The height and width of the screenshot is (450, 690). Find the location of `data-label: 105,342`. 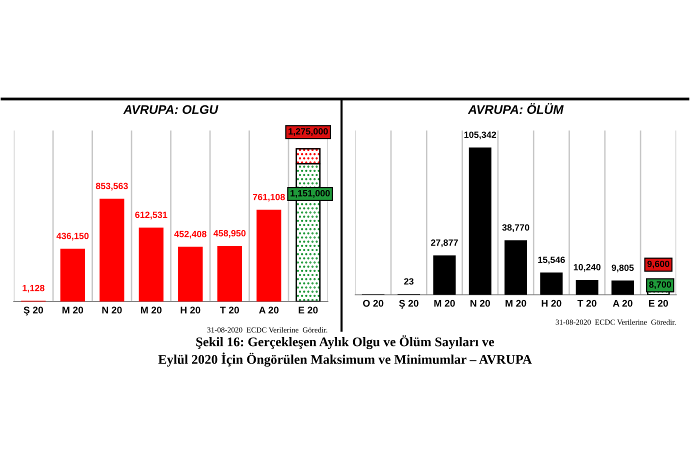

data-label: 105,342 is located at coordinates (480, 136).